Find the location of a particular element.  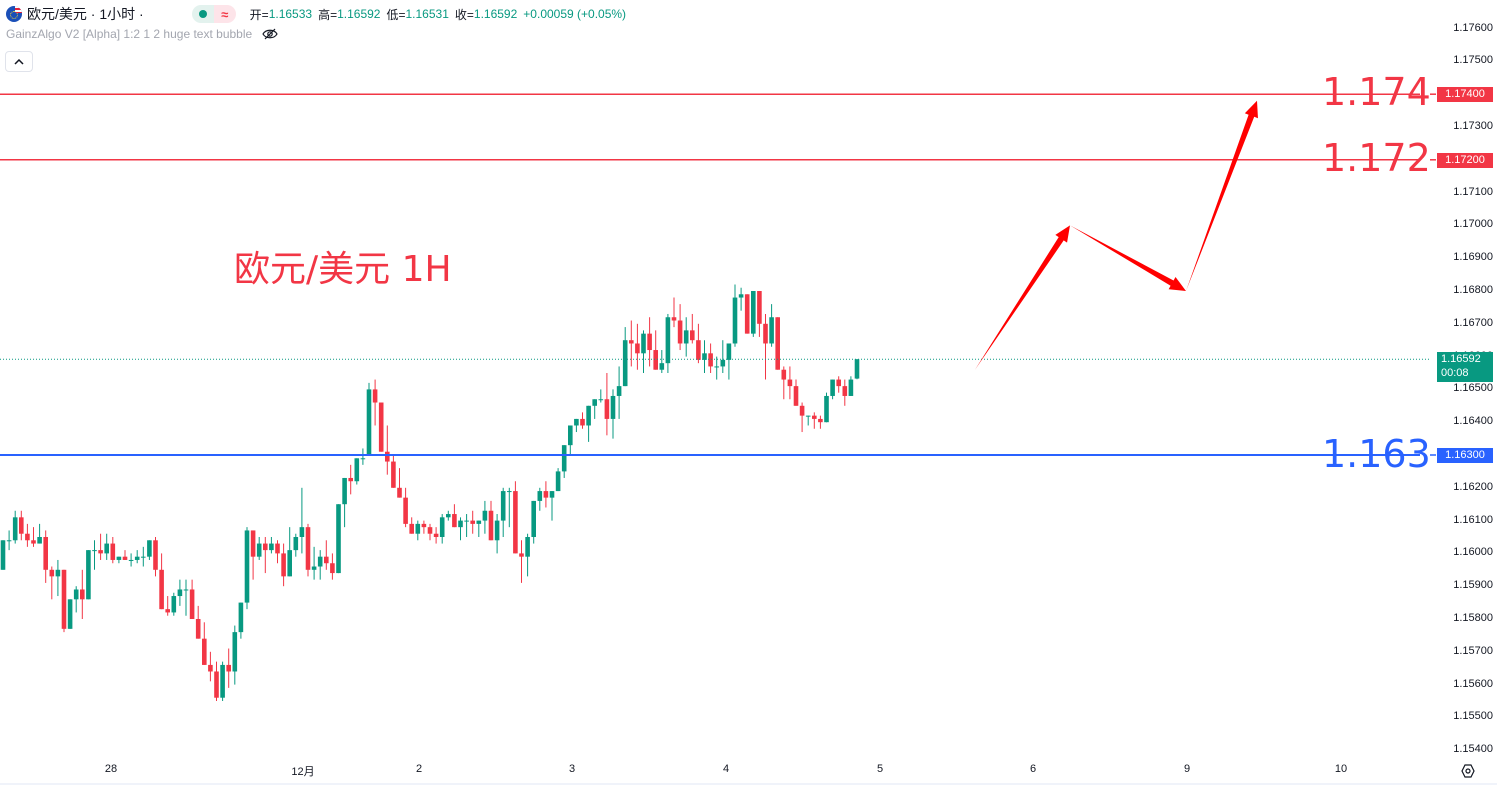

eye-off-icon is located at coordinates (270, 34).